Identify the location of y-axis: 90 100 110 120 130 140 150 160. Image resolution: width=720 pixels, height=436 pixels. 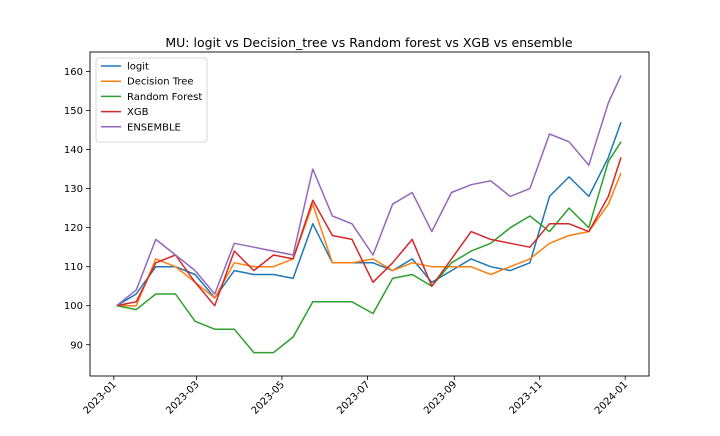
(77, 209).